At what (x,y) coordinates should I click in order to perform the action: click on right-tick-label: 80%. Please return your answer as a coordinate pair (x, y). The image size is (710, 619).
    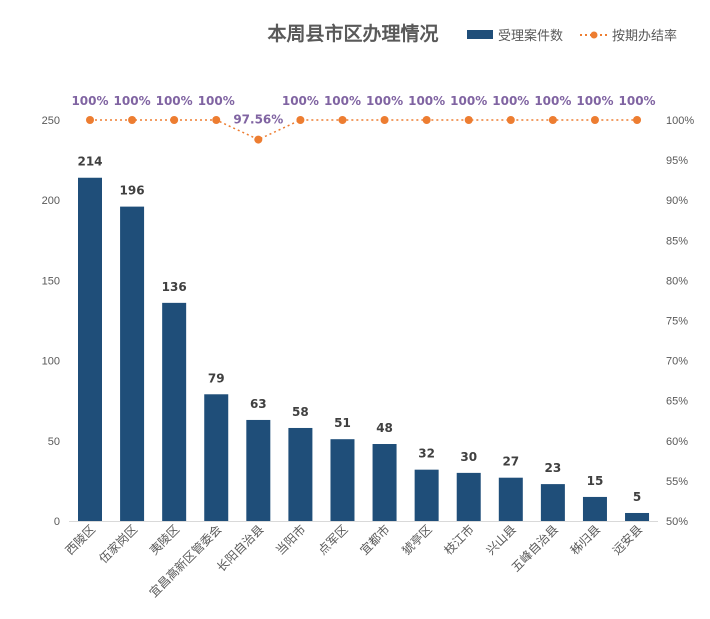
    Looking at the image, I should click on (677, 281).